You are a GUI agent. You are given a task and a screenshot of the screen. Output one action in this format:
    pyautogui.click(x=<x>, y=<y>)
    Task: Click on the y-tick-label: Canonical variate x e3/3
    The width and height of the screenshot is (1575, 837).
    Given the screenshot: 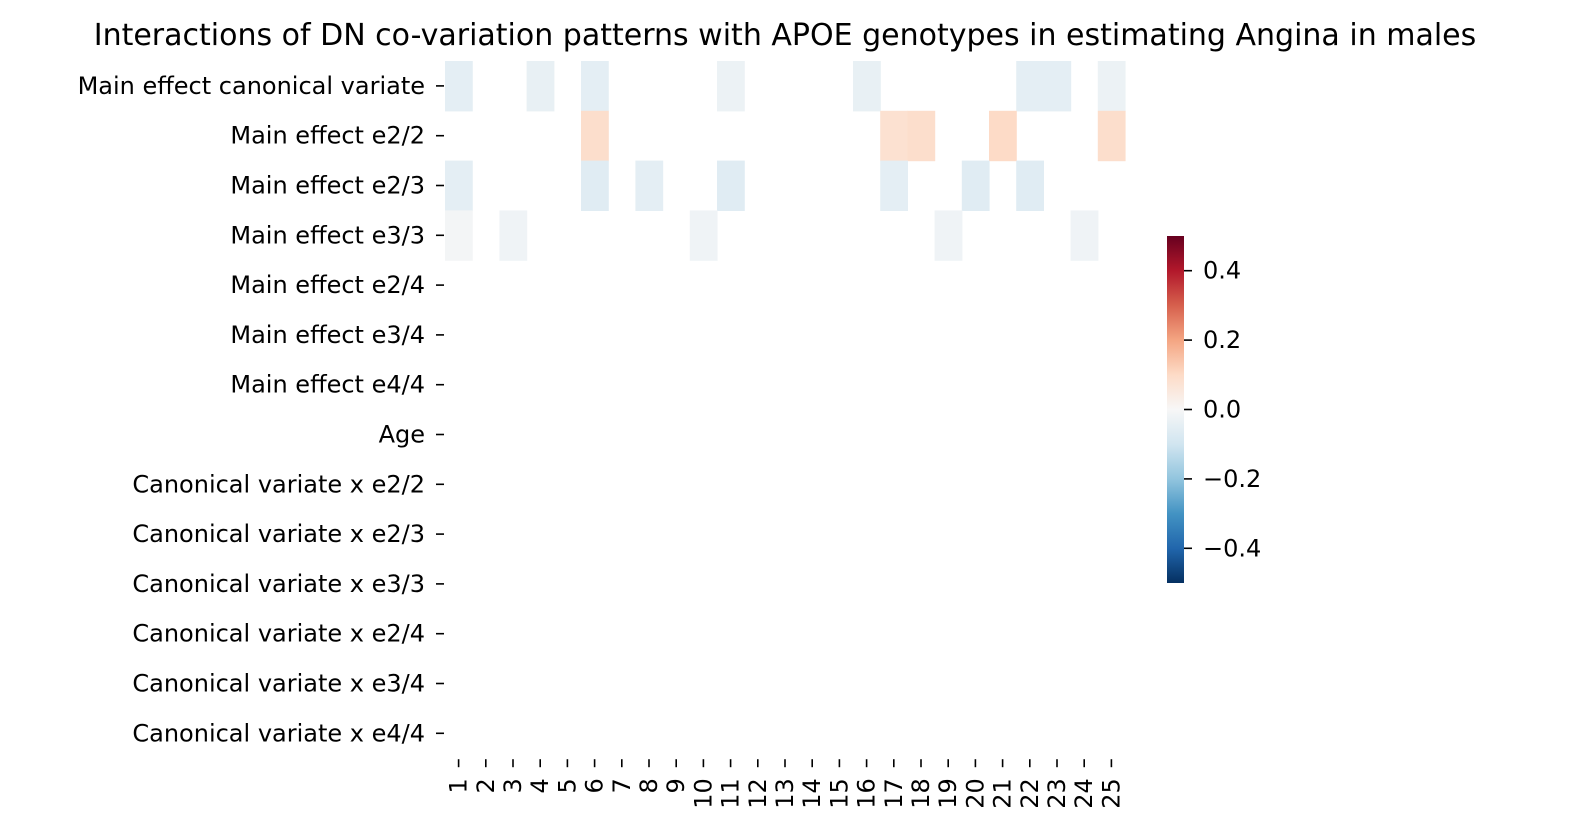 What is the action you would take?
    pyautogui.click(x=278, y=584)
    